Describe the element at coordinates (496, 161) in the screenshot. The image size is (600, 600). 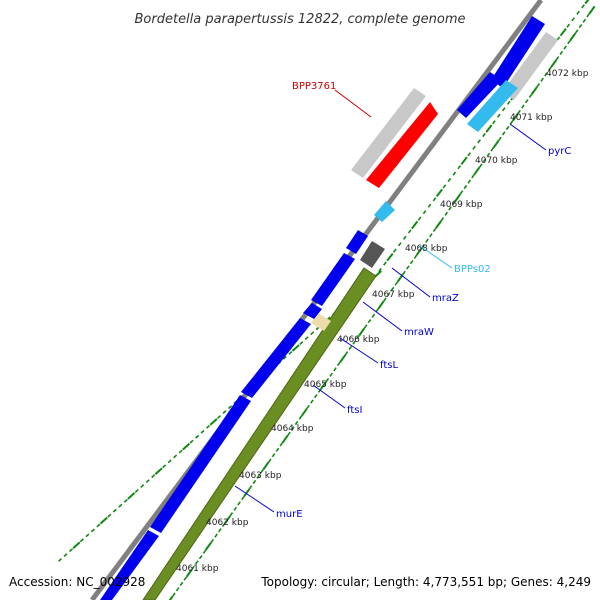
I see `kbp-label: 4070 kbp` at that location.